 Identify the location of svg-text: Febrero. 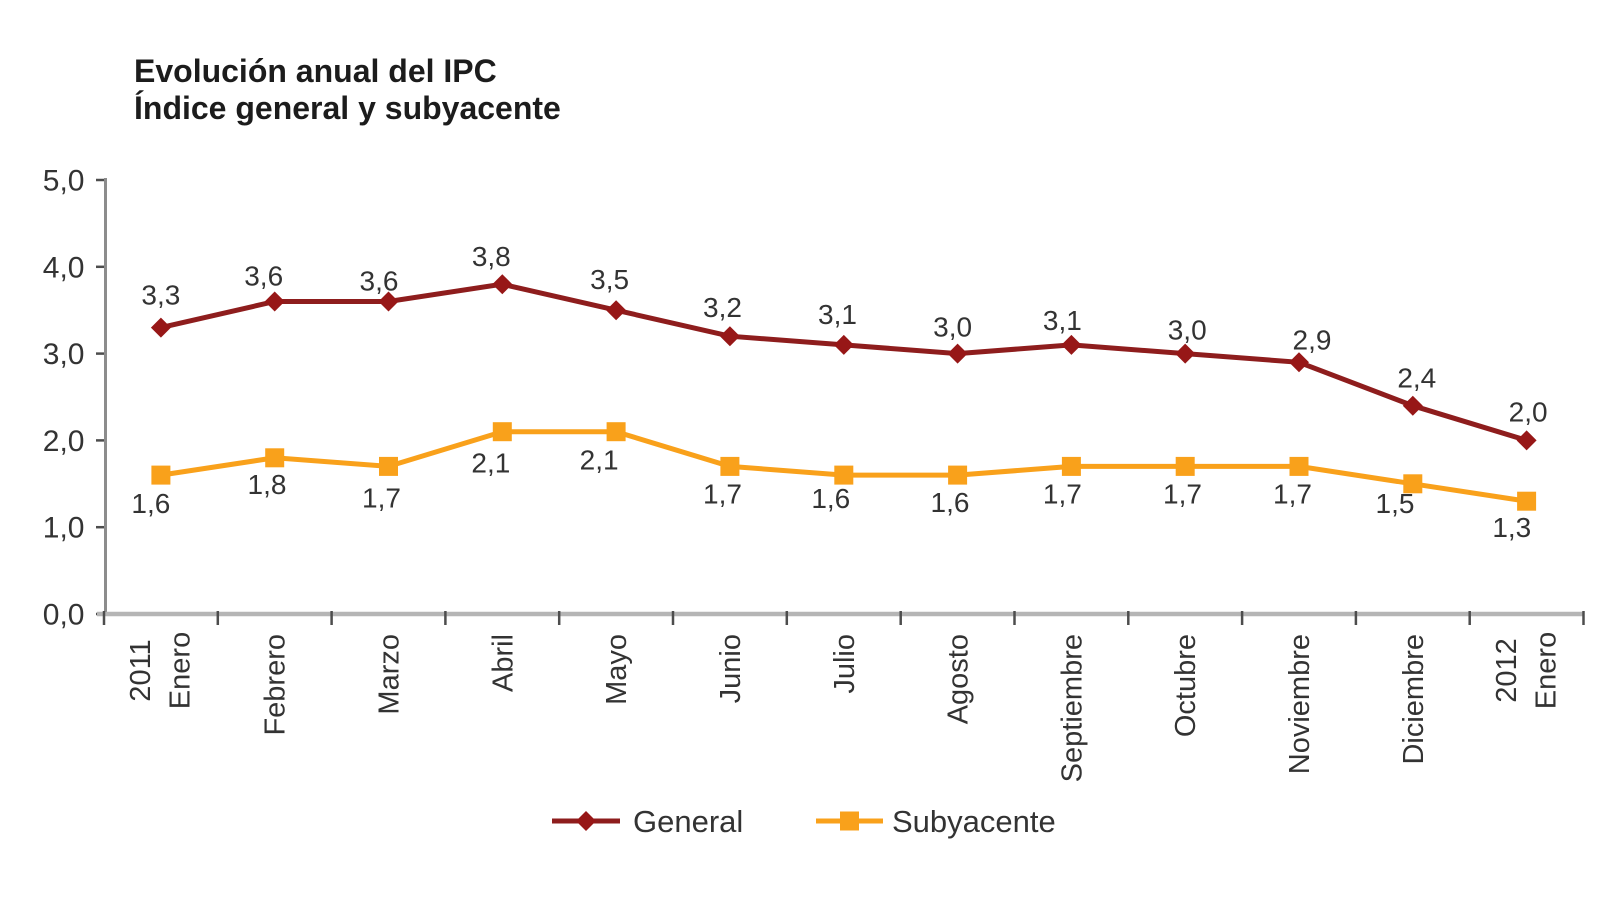
(276, 685).